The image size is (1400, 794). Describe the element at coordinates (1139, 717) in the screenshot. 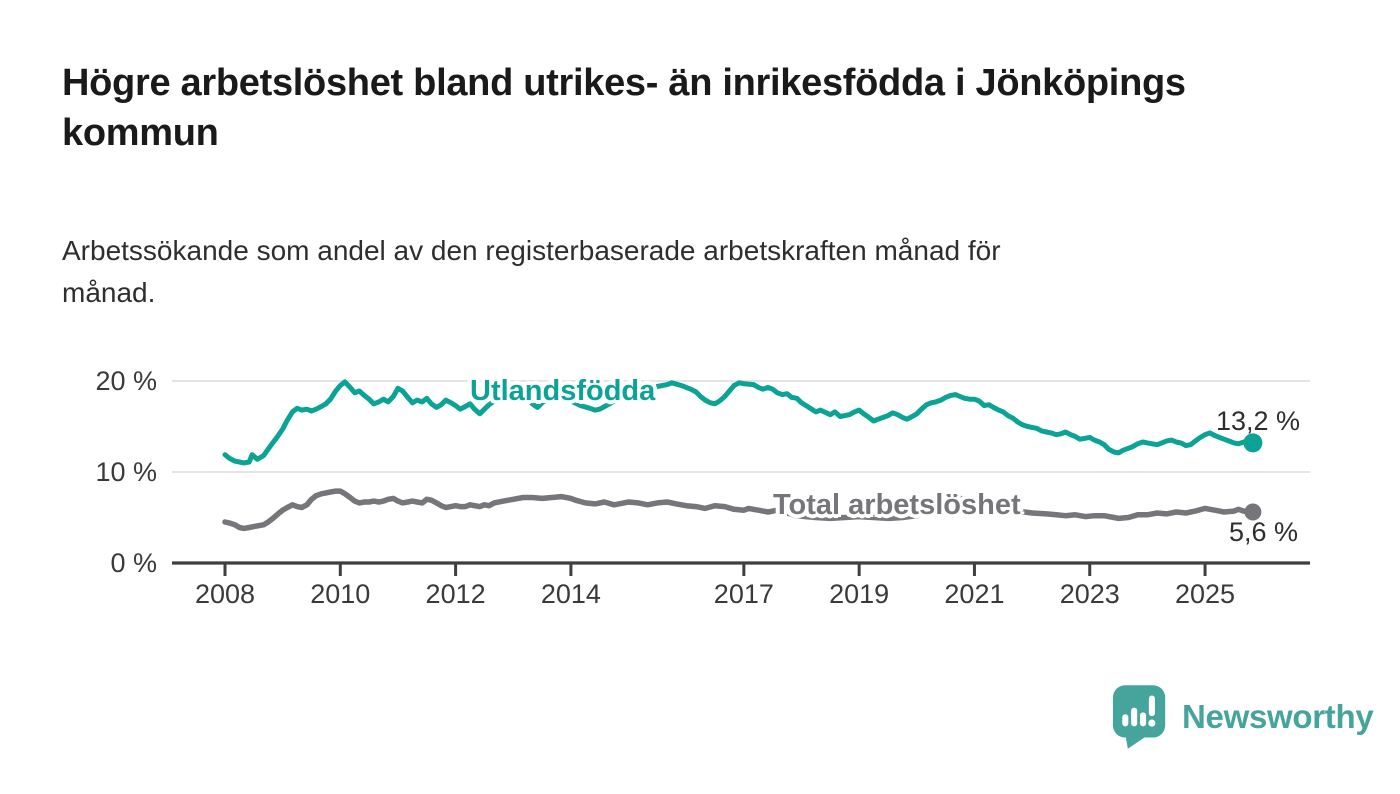

I see `newsworthy-logo-icon` at that location.